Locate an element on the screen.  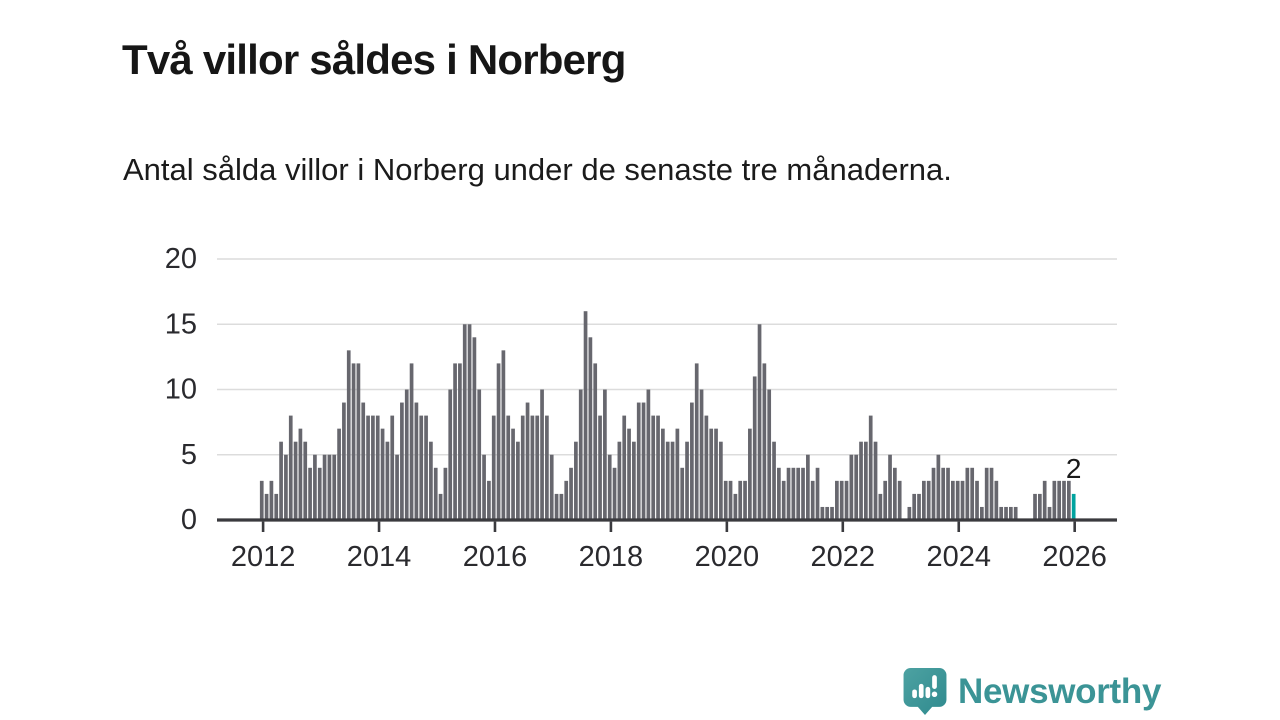
x-axis-labels: 2012 2014 2016 2018 2020 2022 2024 2026 is located at coordinates (669, 547).